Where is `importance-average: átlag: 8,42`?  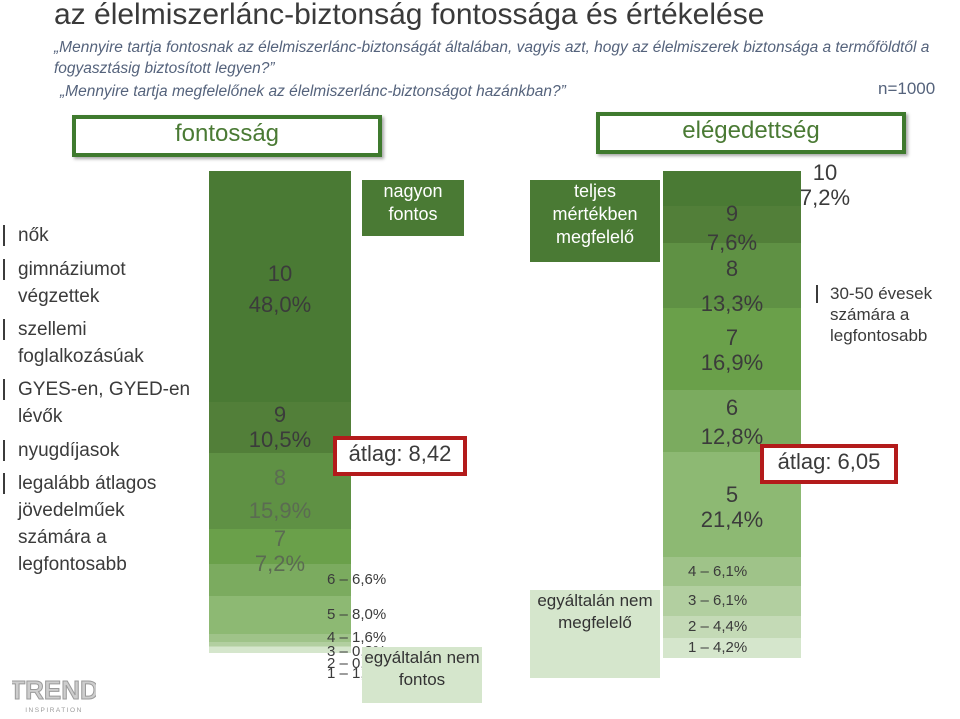
importance-average: átlag: 8,42 is located at coordinates (400, 456).